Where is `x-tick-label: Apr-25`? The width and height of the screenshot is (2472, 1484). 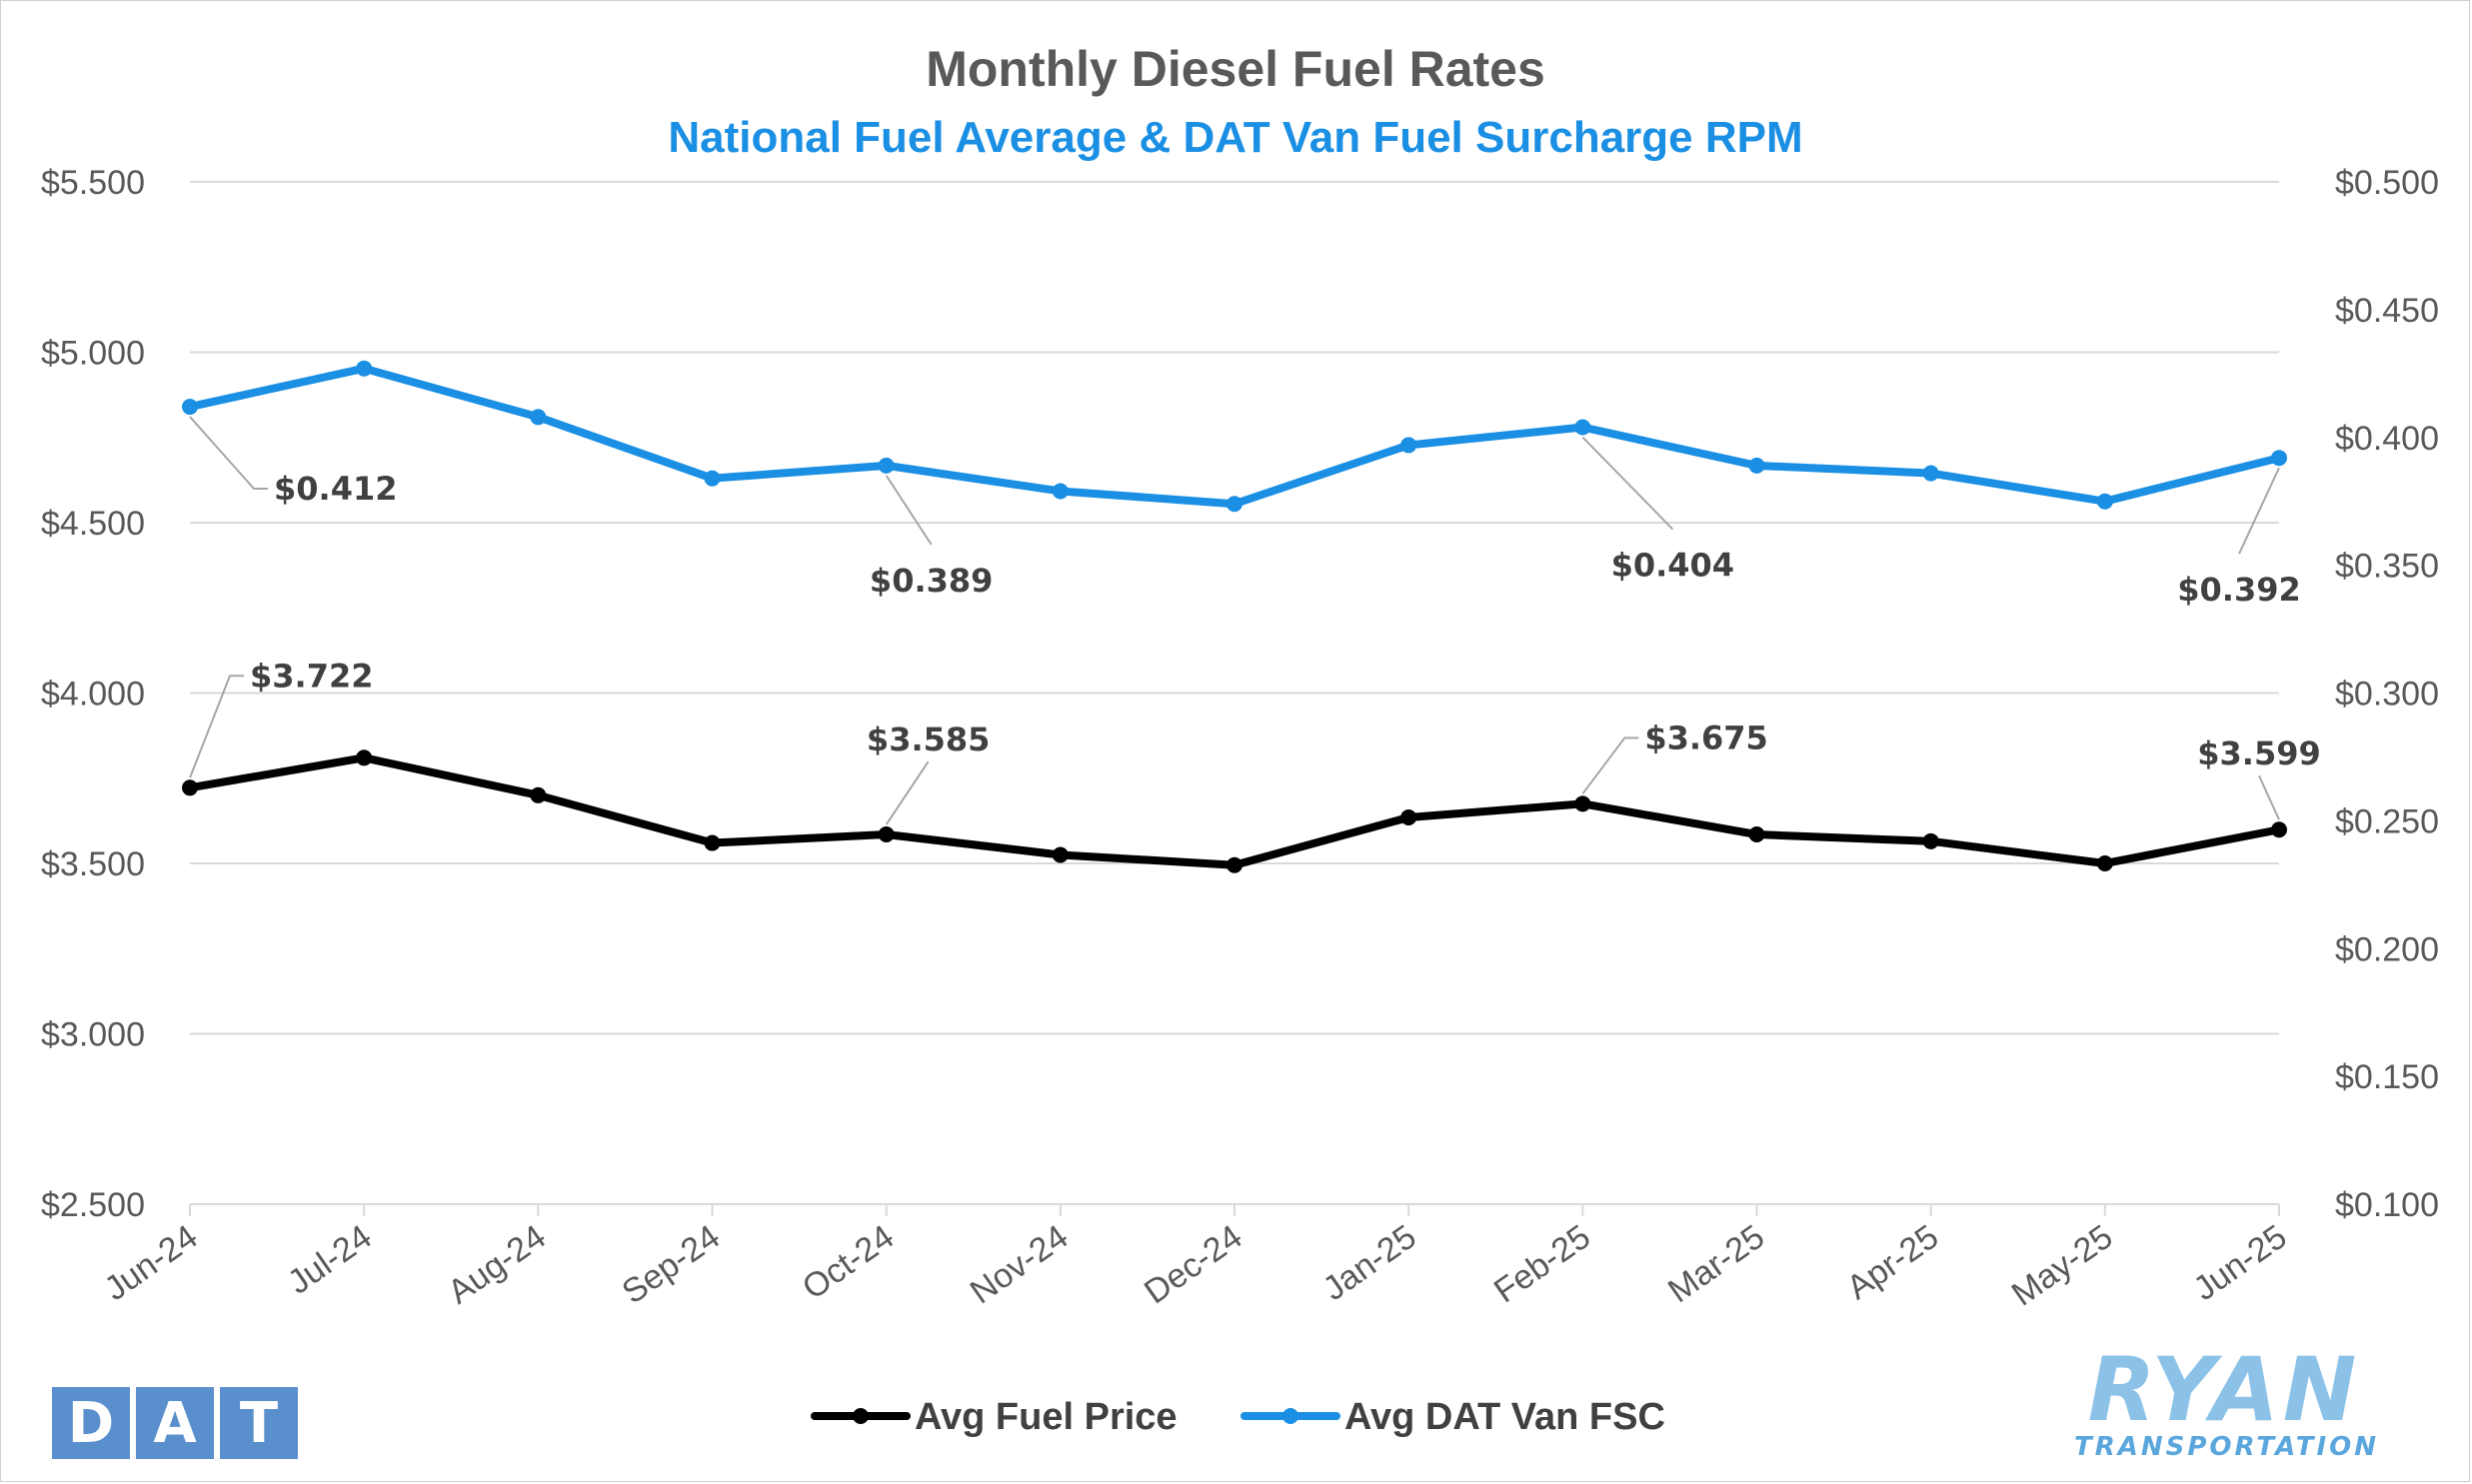 x-tick-label: Apr-25 is located at coordinates (1892, 1262).